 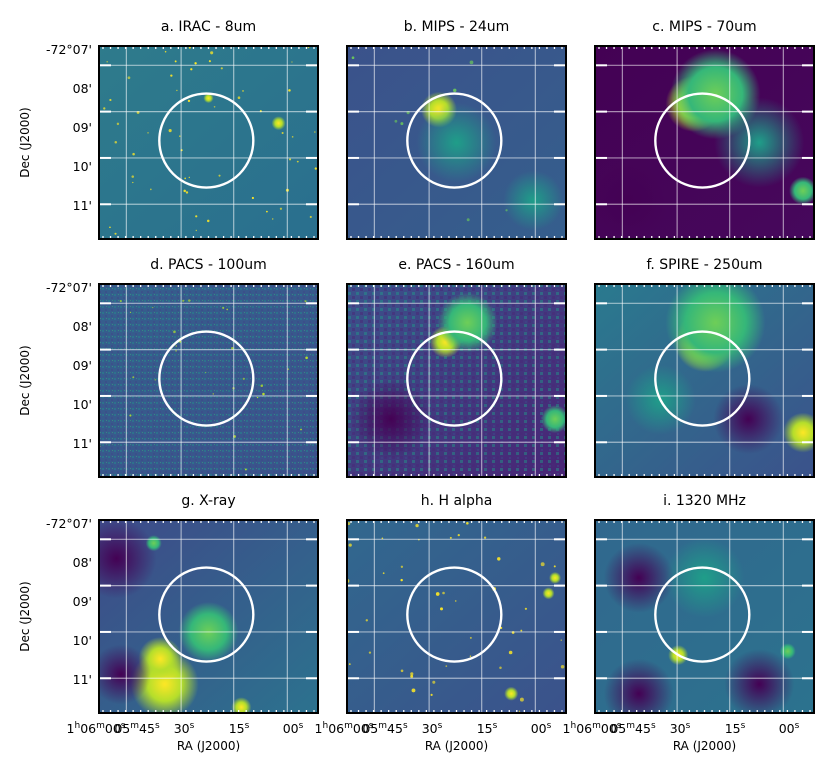 I want to click on panel-b: b. MIPS - 24um, so click(x=456, y=129).